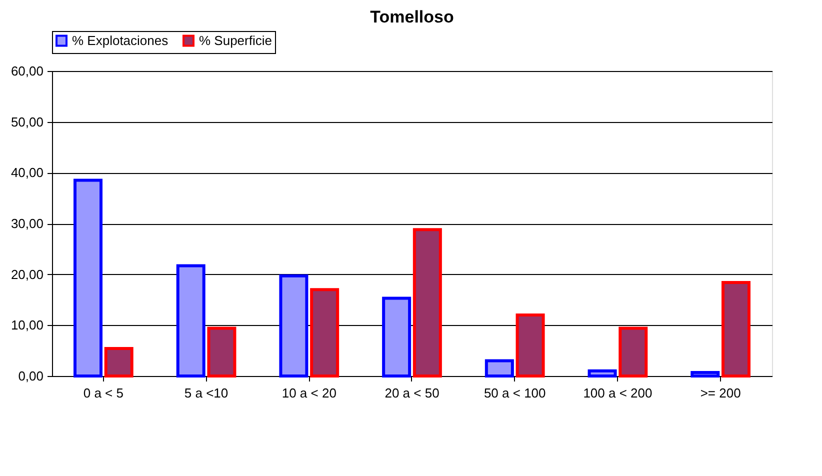  Describe the element at coordinates (27, 71) in the screenshot. I see `y-tick-label: 60,00` at that location.